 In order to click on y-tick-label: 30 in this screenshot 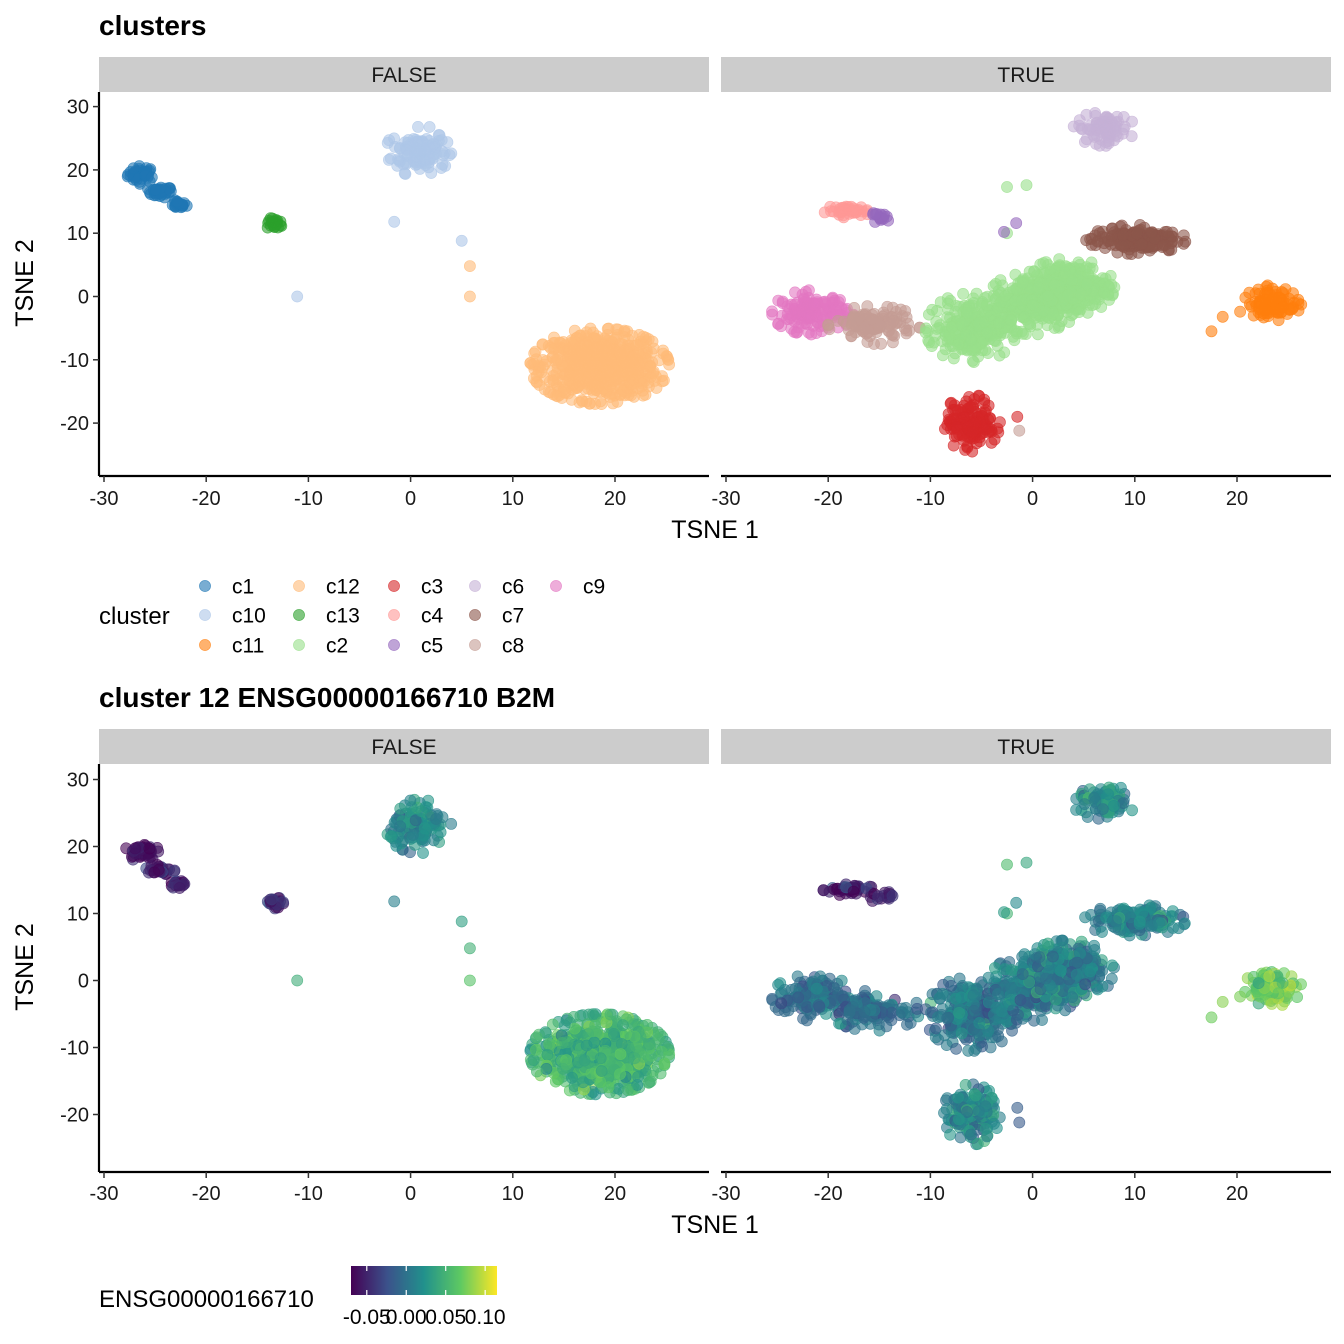, I will do `click(78, 108)`.